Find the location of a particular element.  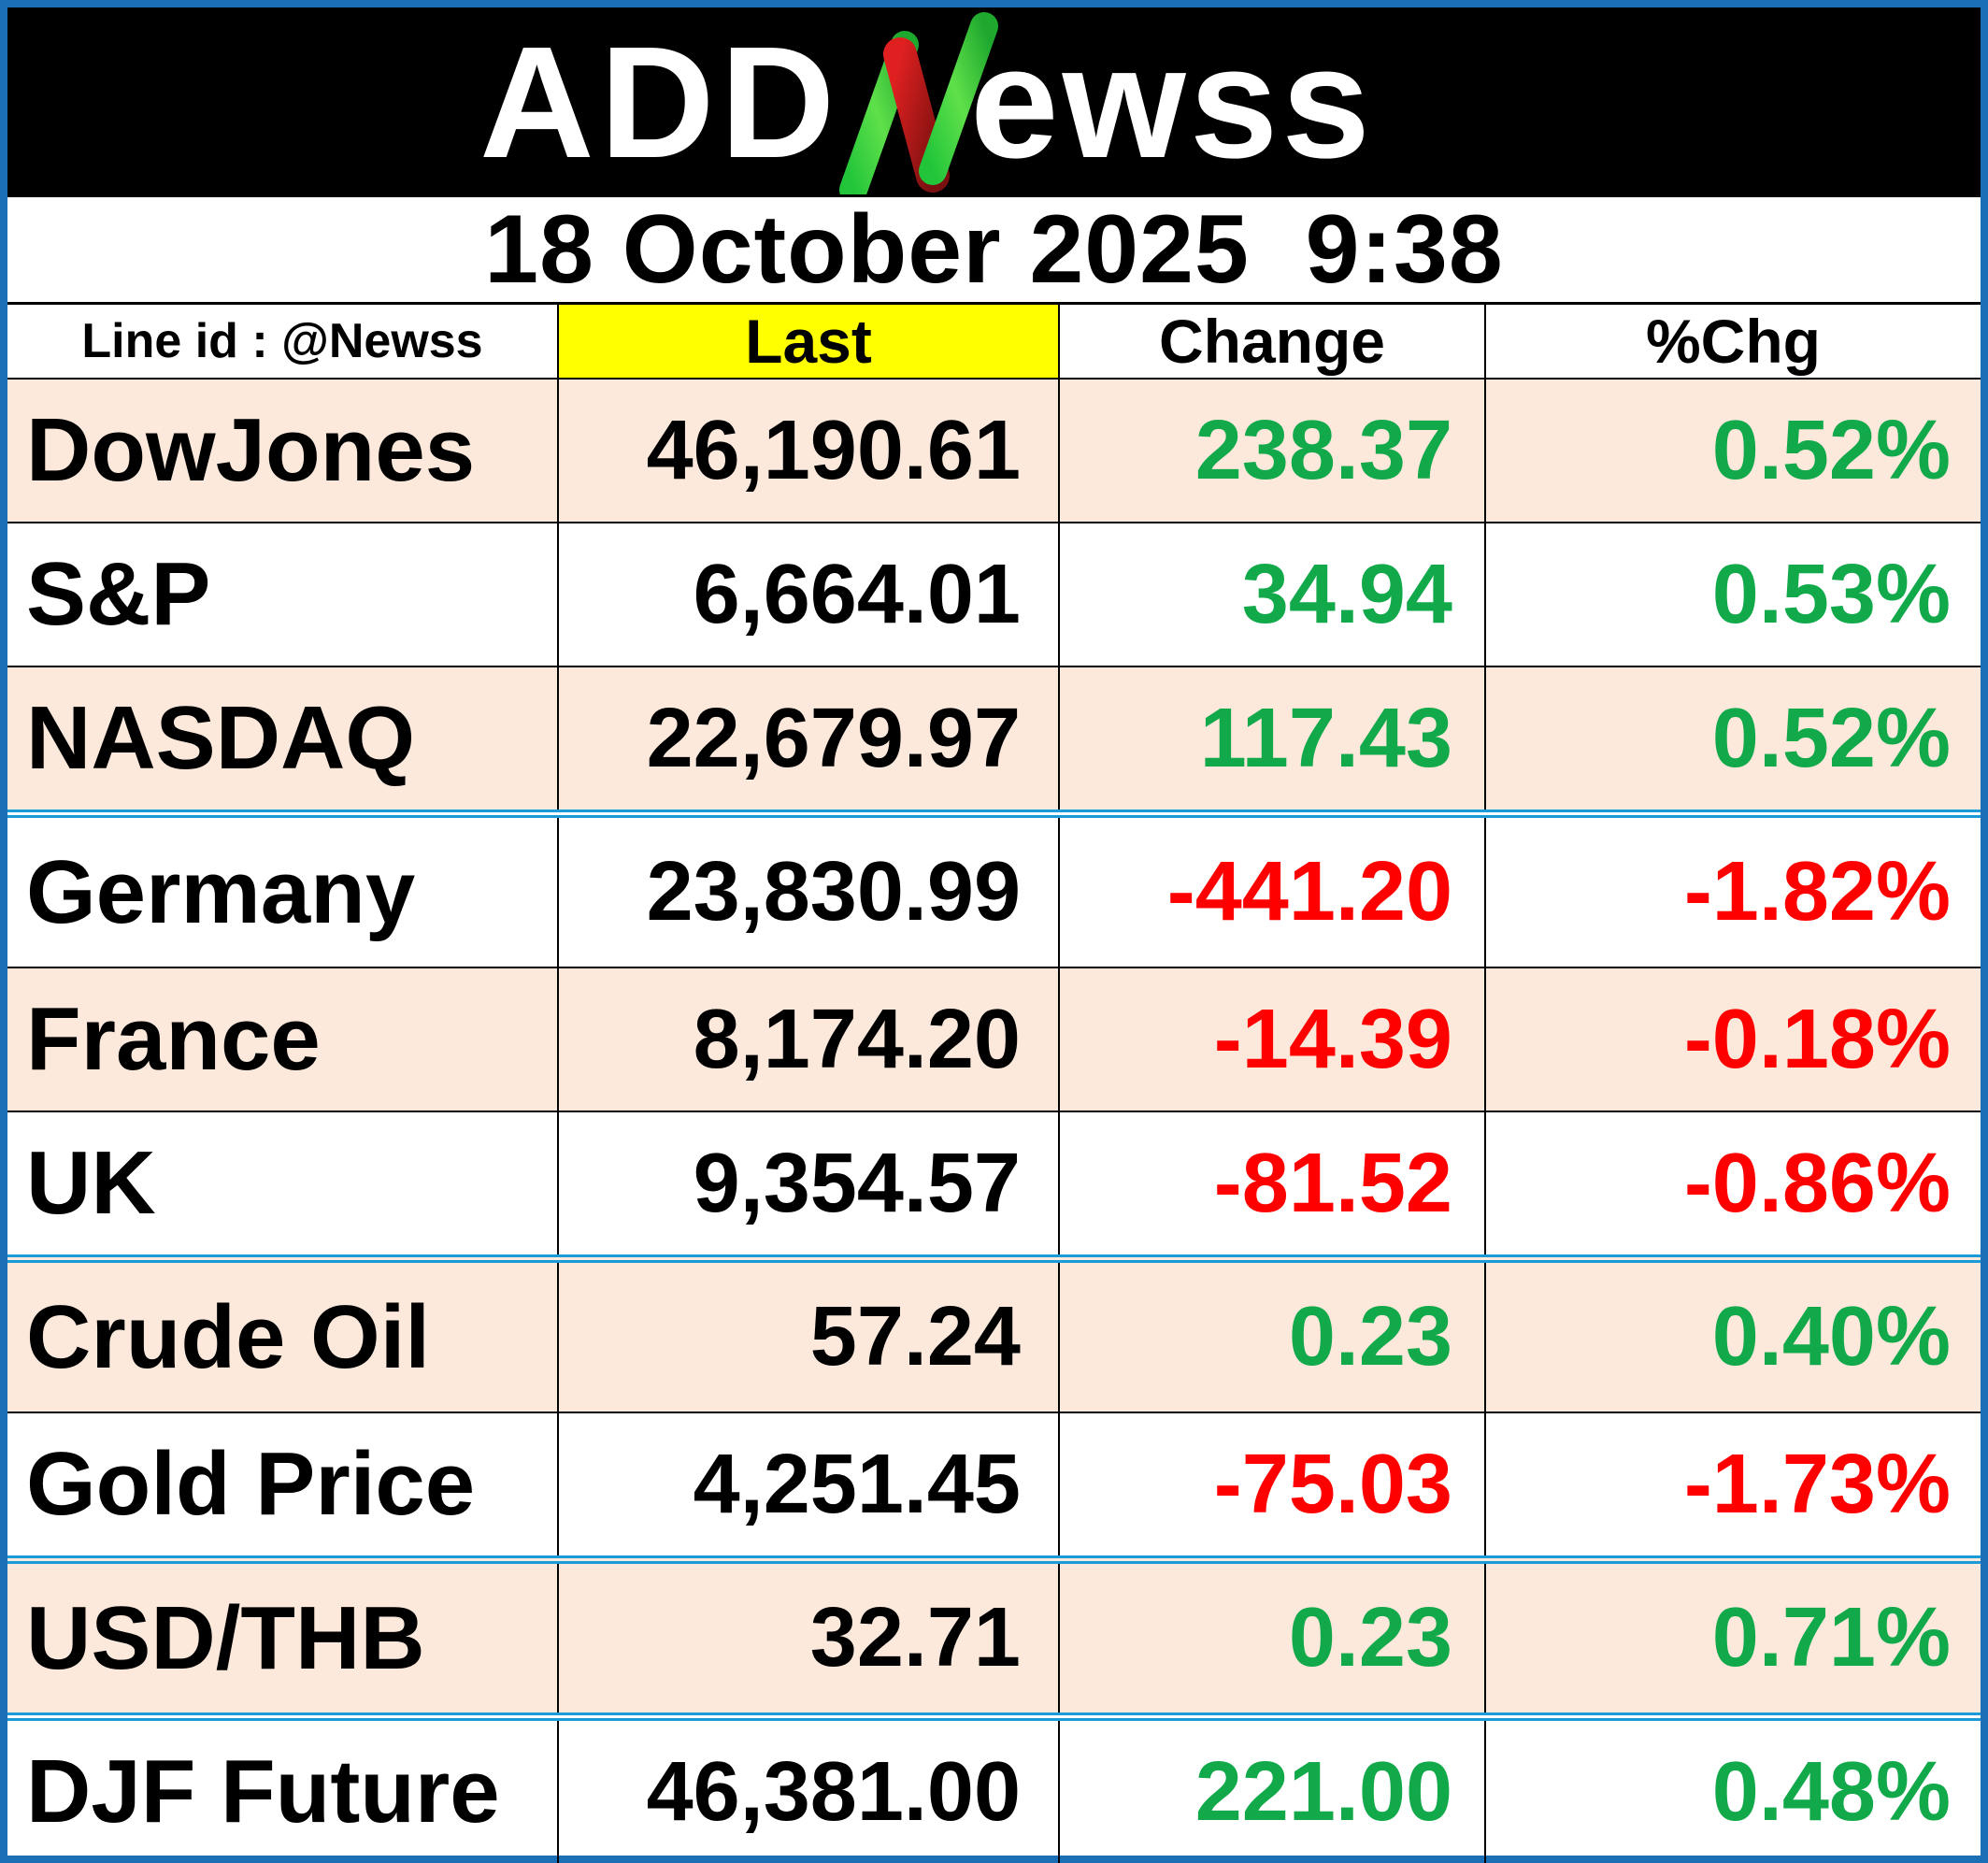

logo-text-ewss: ewss is located at coordinates (1172, 103).